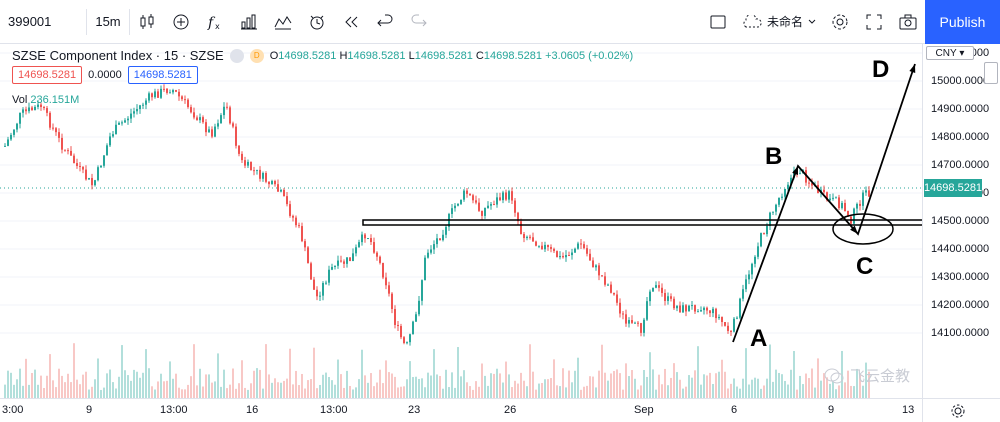 The height and width of the screenshot is (422, 1000). I want to click on chart-settings-corner, so click(961, 410).